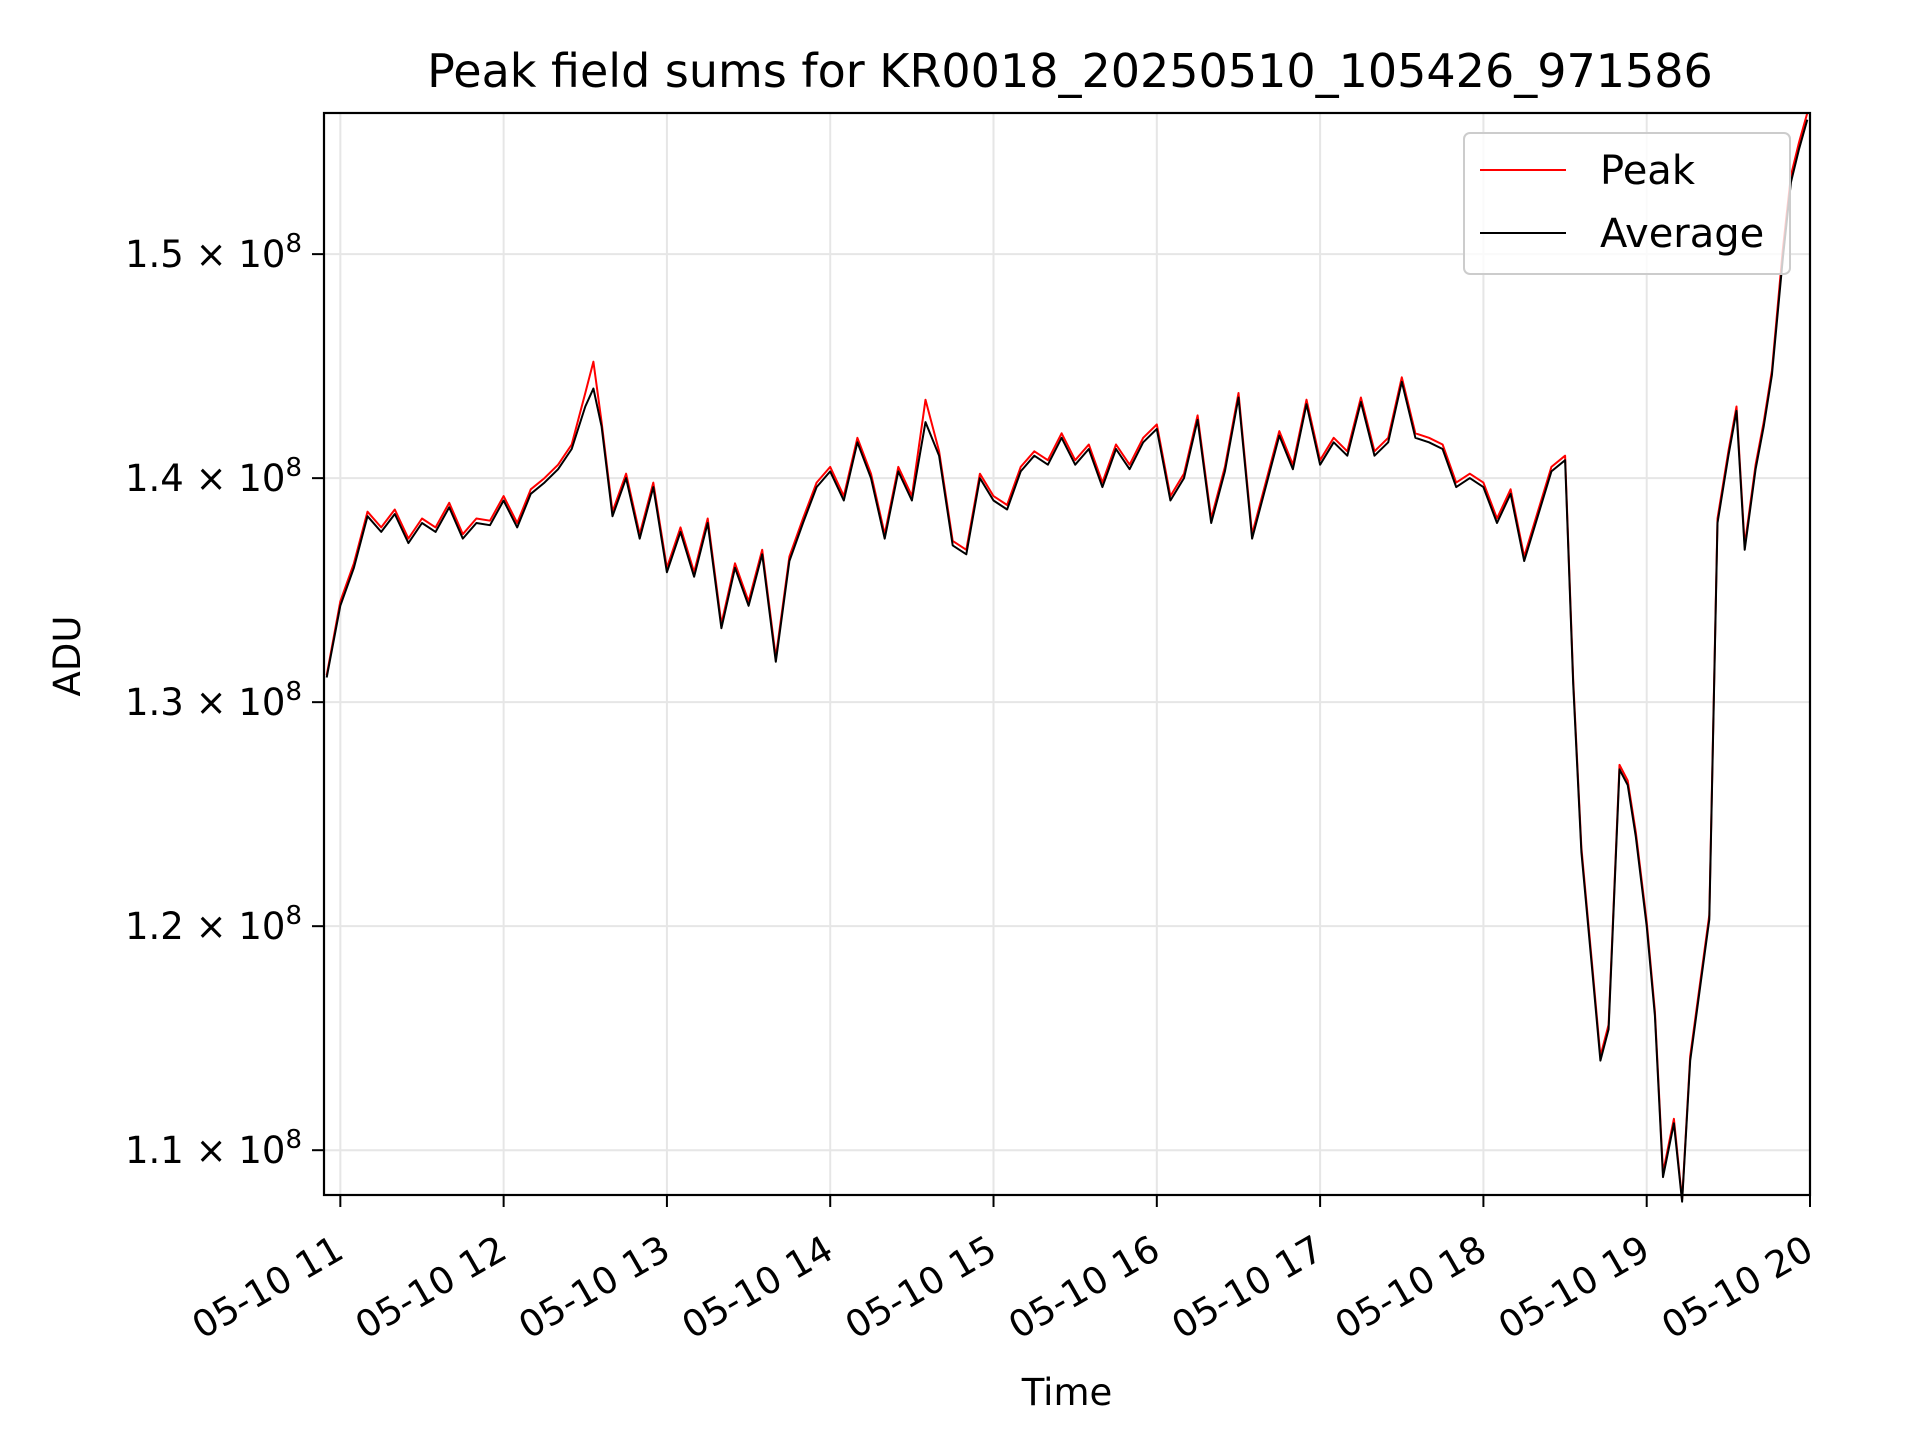  I want to click on legend-label-peak: Peak, so click(1648, 171).